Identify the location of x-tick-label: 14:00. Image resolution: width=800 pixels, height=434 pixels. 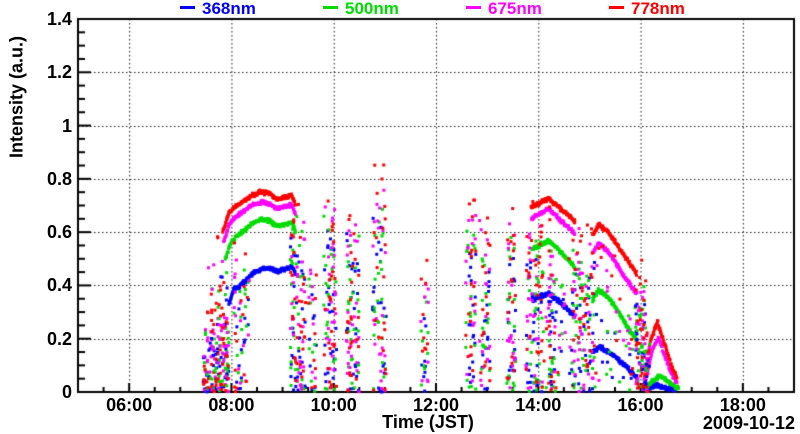
(538, 405).